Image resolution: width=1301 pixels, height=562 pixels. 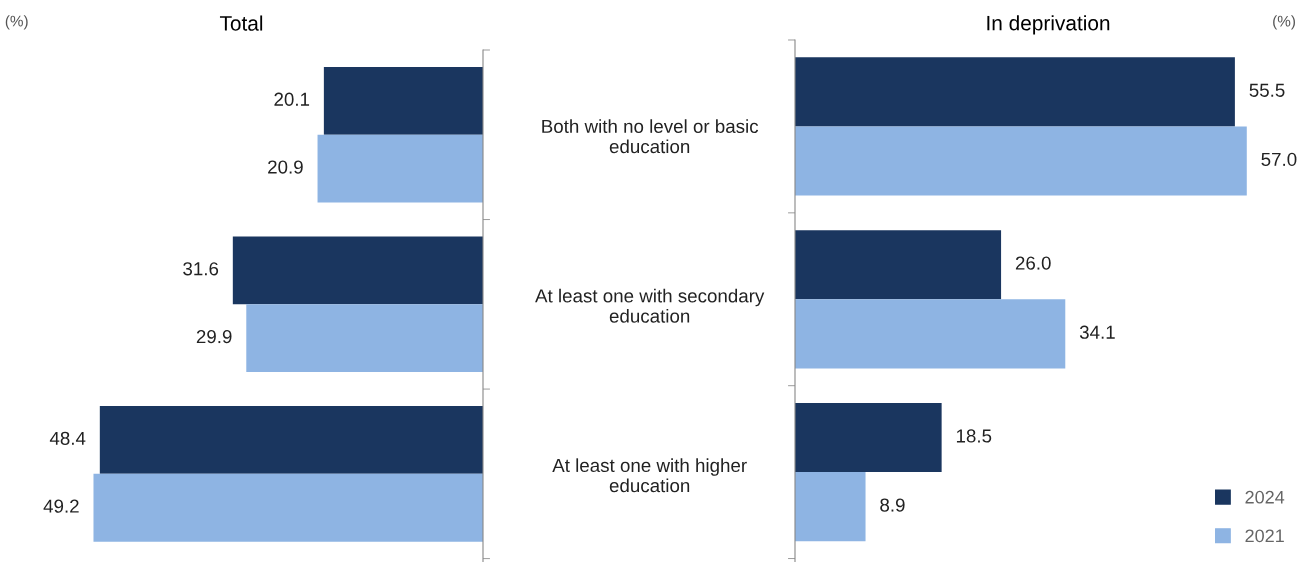 I want to click on data-label: 8.9, so click(x=892, y=505).